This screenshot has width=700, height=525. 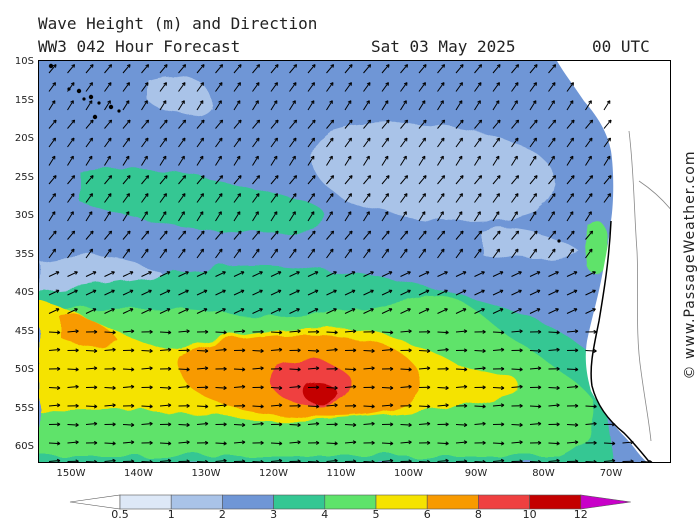 What do you see at coordinates (95, 502) in the screenshot?
I see `colorbar-low-arrow` at bounding box center [95, 502].